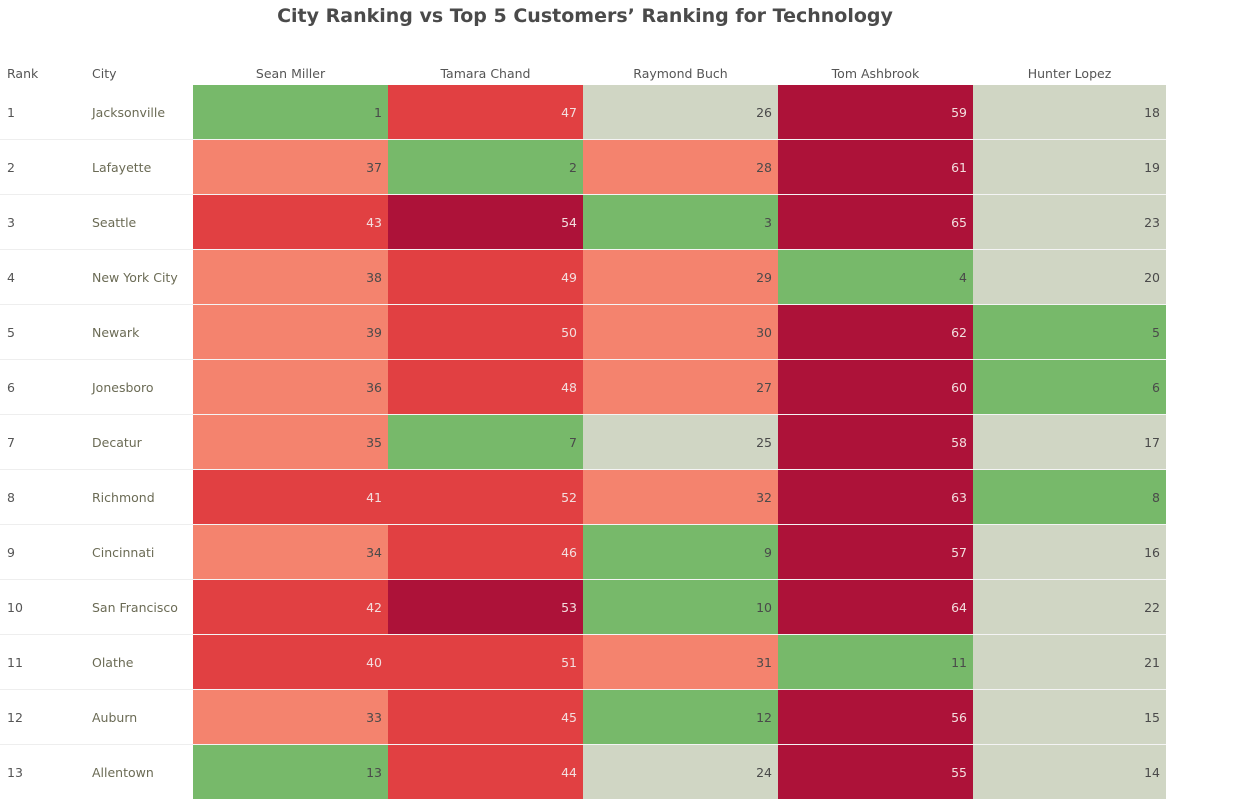 This screenshot has width=1235, height=809. I want to click on rank-value-cell-hunter-lopez: 18, so click(1069, 112).